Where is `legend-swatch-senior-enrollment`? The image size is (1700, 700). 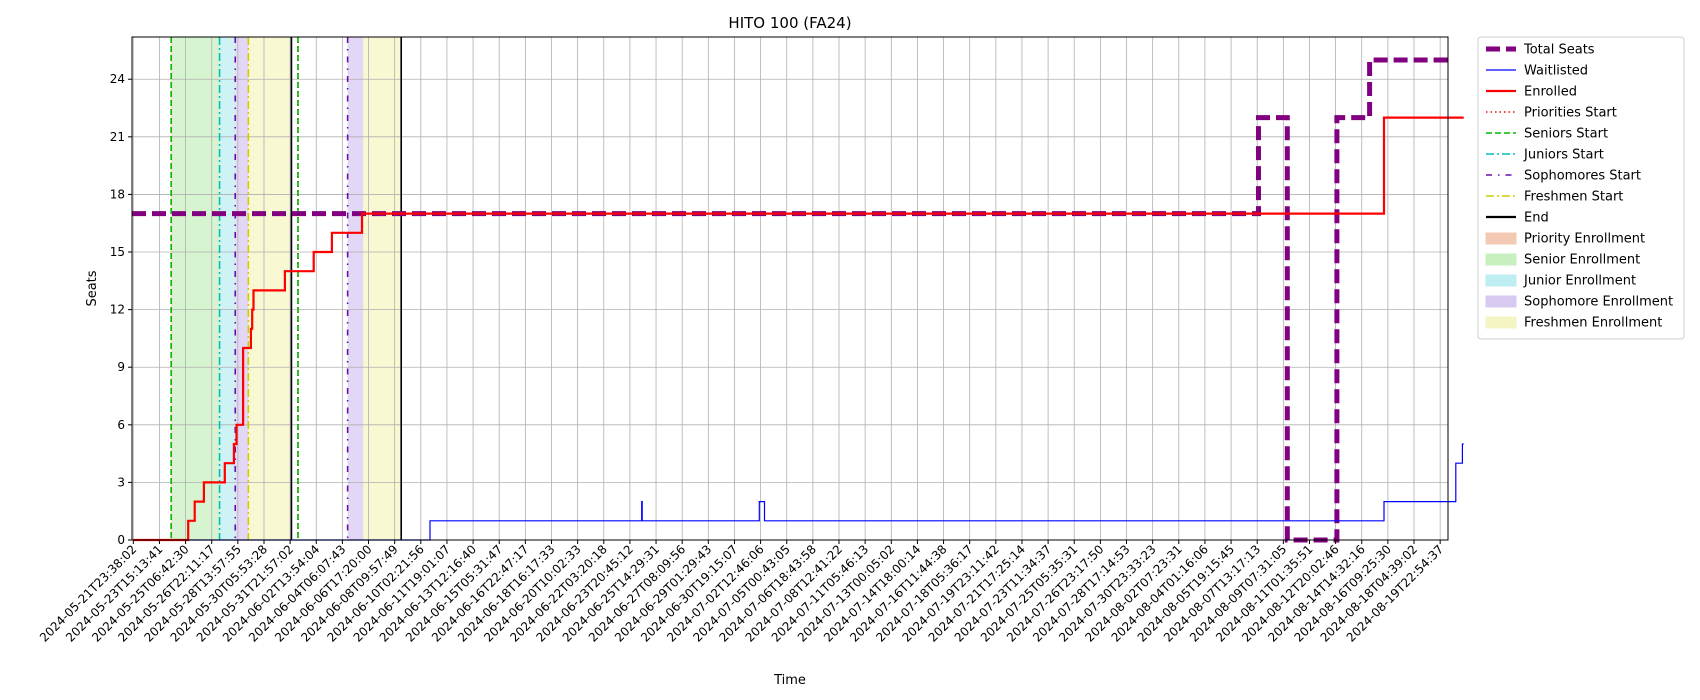
legend-swatch-senior-enrollment is located at coordinates (1501, 259).